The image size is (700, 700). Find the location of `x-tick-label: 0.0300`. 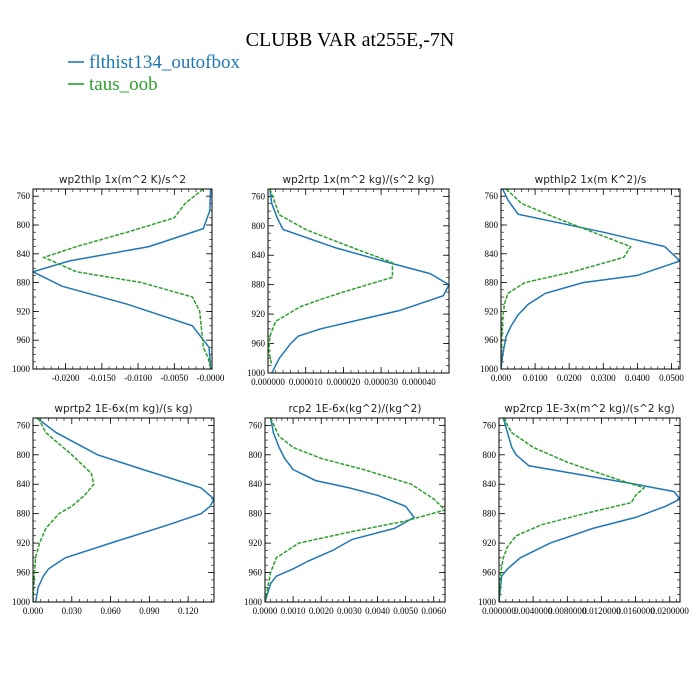

x-tick-label: 0.0300 is located at coordinates (603, 378).